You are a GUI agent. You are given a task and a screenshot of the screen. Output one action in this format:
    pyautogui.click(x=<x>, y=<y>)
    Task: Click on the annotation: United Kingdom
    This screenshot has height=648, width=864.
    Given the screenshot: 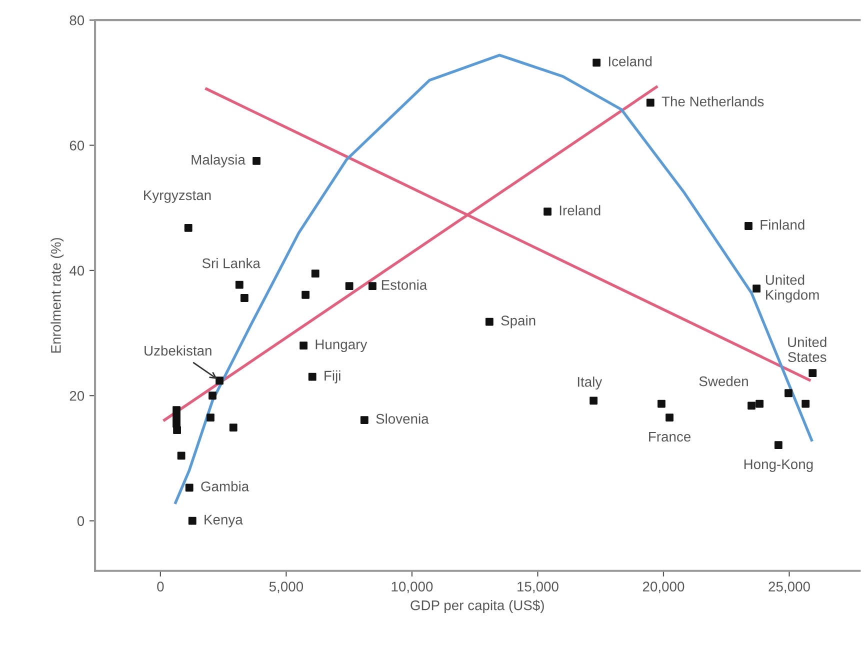 What is the action you would take?
    pyautogui.click(x=792, y=288)
    